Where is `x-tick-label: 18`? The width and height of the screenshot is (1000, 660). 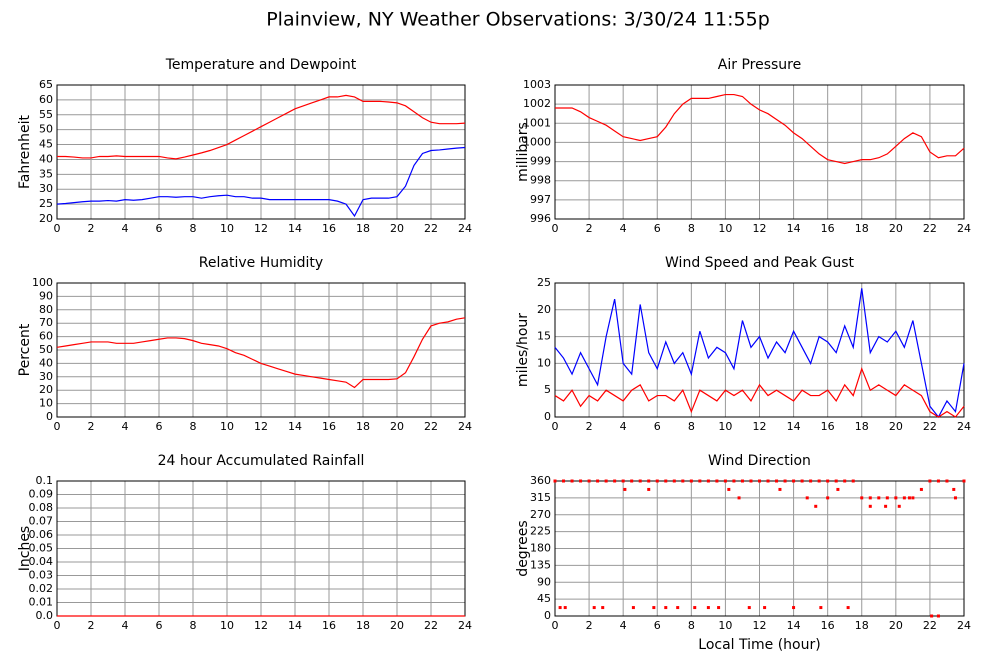
x-tick-label: 18 is located at coordinates (862, 625).